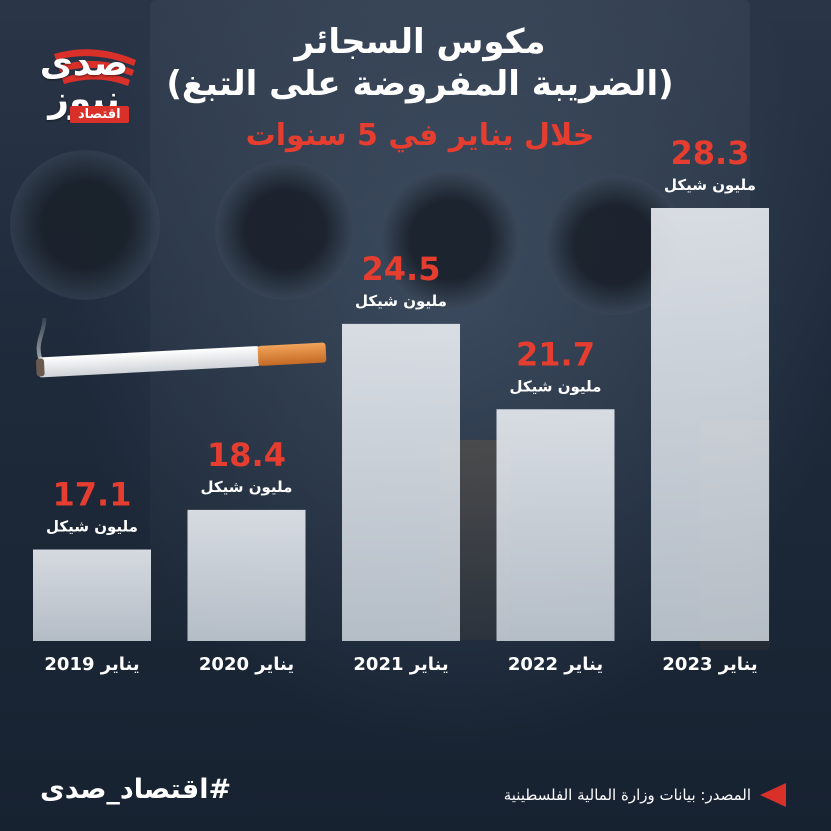 This screenshot has height=831, width=831. What do you see at coordinates (91, 664) in the screenshot?
I see `x-axis-category-label: يناير 2019` at bounding box center [91, 664].